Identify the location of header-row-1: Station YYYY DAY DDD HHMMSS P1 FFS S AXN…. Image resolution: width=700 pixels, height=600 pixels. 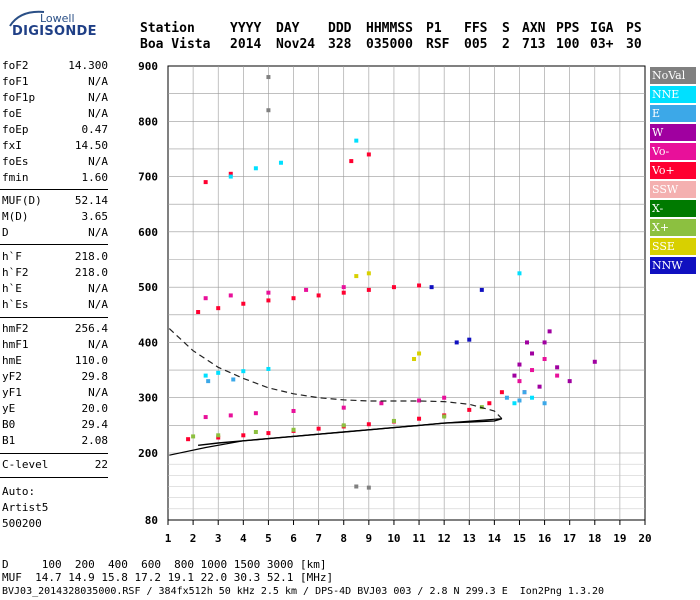
(420, 29).